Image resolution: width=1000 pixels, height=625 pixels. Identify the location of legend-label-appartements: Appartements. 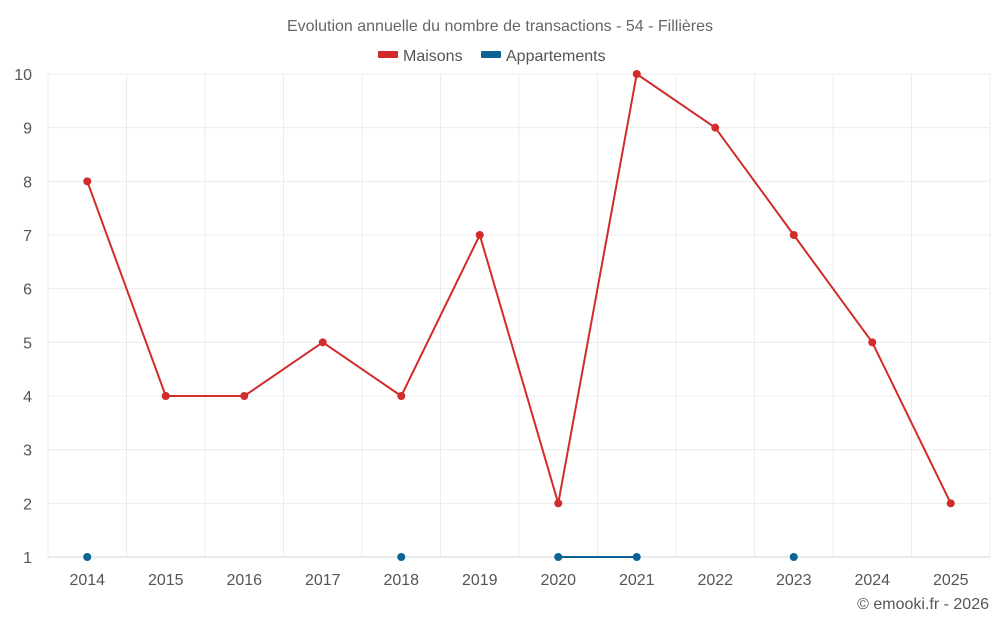
(556, 56).